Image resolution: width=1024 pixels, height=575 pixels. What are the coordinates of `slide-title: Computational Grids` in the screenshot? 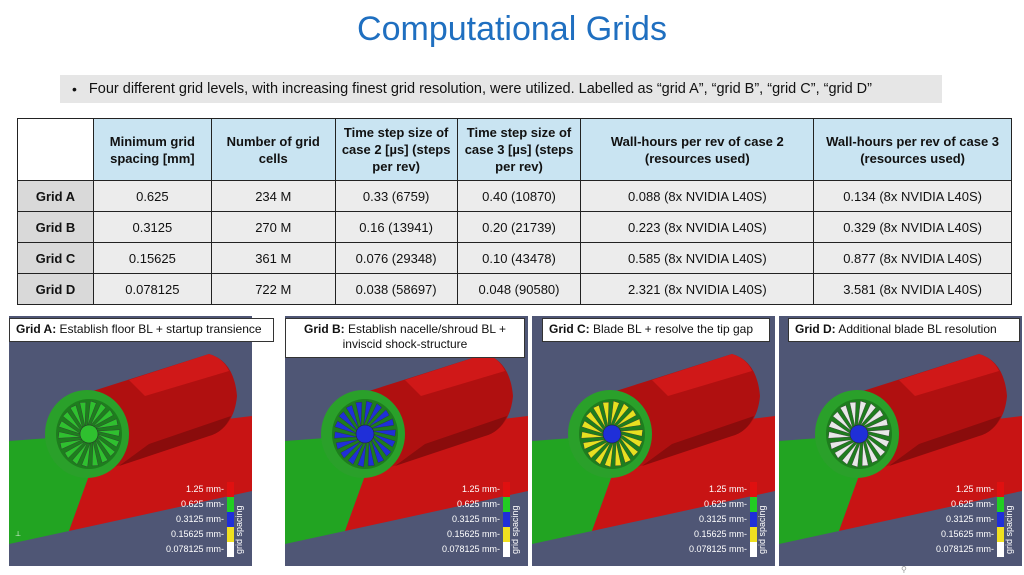 It's located at (512, 29).